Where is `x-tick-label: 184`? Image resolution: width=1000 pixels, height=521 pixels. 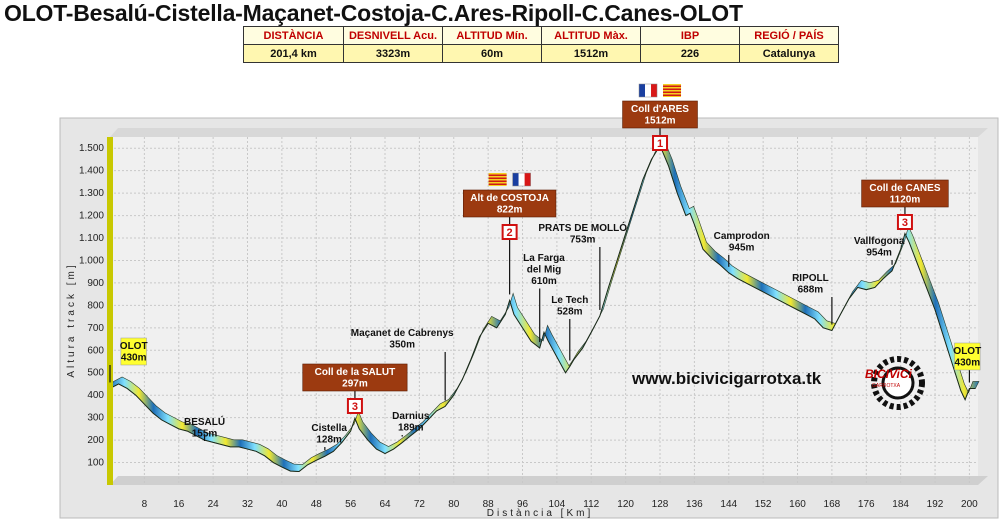
x-tick-label: 184 is located at coordinates (900, 504).